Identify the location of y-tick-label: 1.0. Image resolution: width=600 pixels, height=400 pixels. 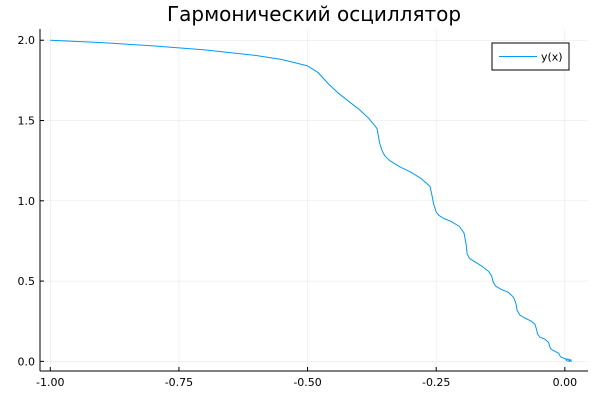
(27, 201).